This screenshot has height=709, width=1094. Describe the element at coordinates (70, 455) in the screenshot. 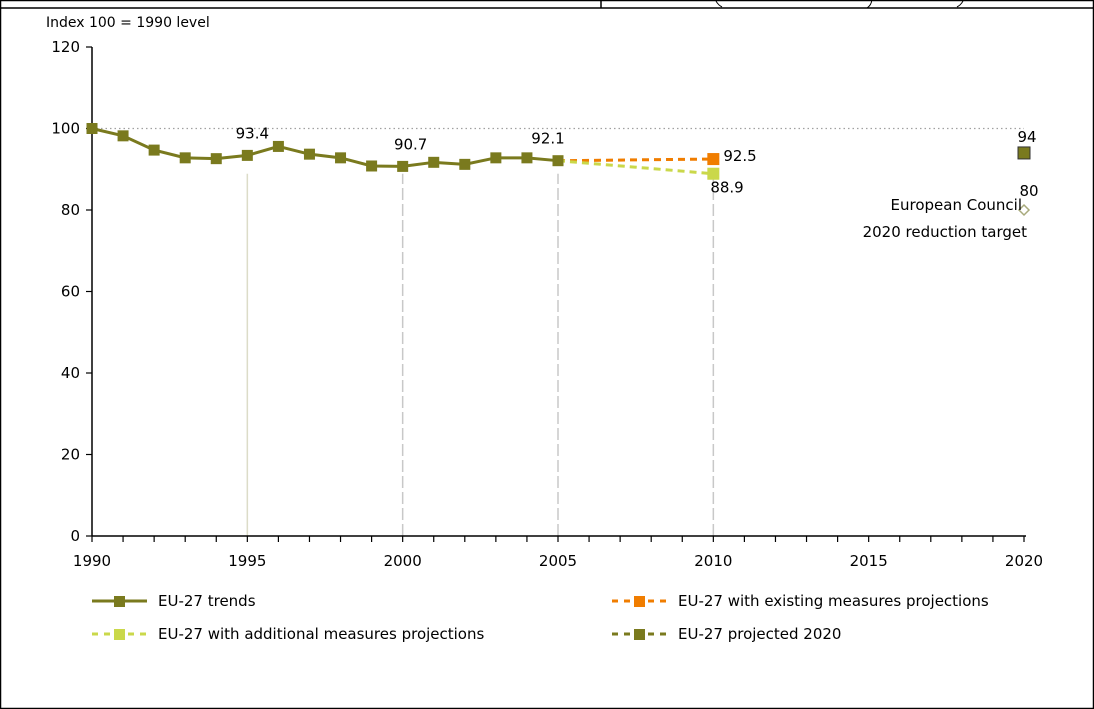

I see `y-tick-label-20: 20` at that location.